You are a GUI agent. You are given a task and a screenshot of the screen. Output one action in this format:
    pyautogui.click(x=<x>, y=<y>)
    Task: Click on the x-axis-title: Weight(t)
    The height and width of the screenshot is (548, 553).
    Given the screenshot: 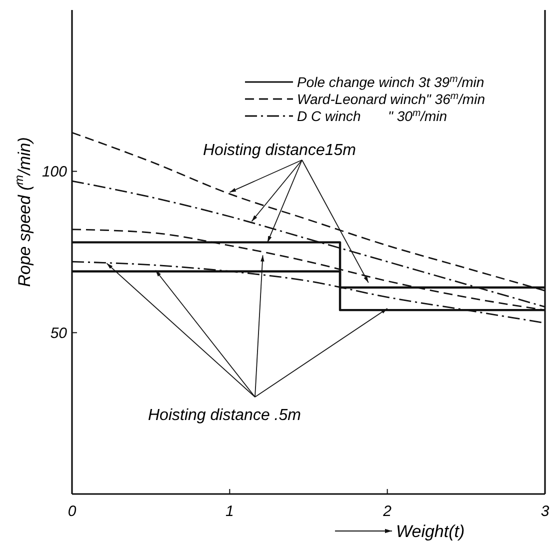 What is the action you would take?
    pyautogui.click(x=430, y=531)
    